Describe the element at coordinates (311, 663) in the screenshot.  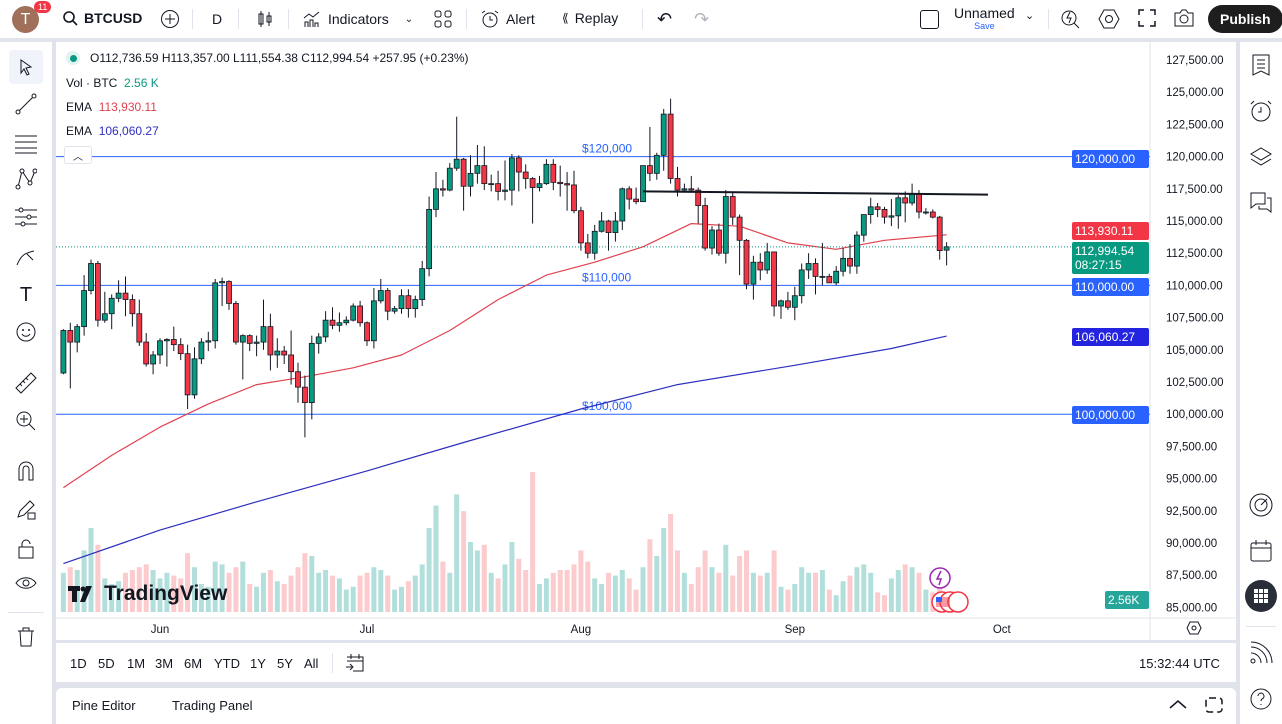
I see `range-all: All` at that location.